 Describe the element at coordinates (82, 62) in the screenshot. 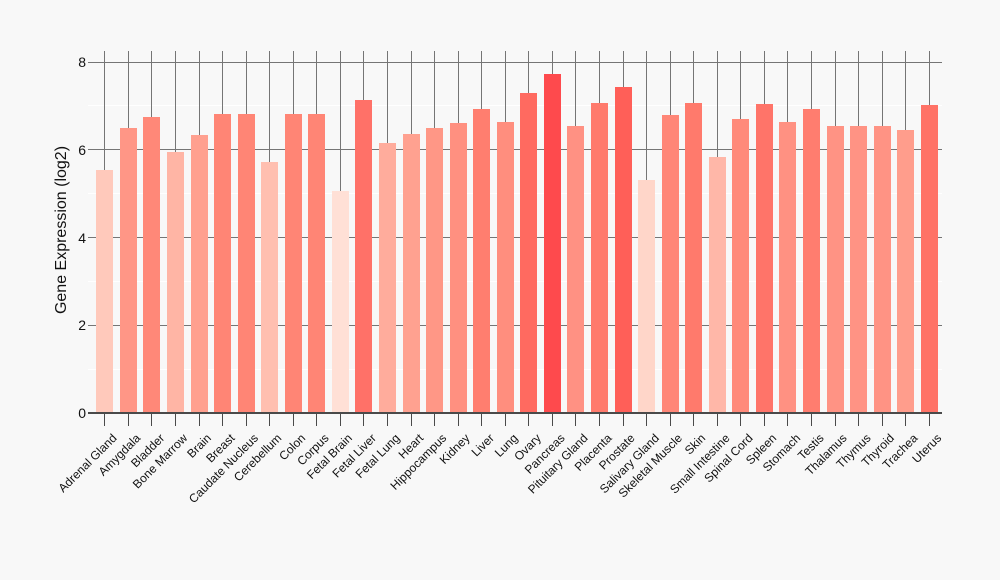

I see `y-tick-label: 8` at that location.